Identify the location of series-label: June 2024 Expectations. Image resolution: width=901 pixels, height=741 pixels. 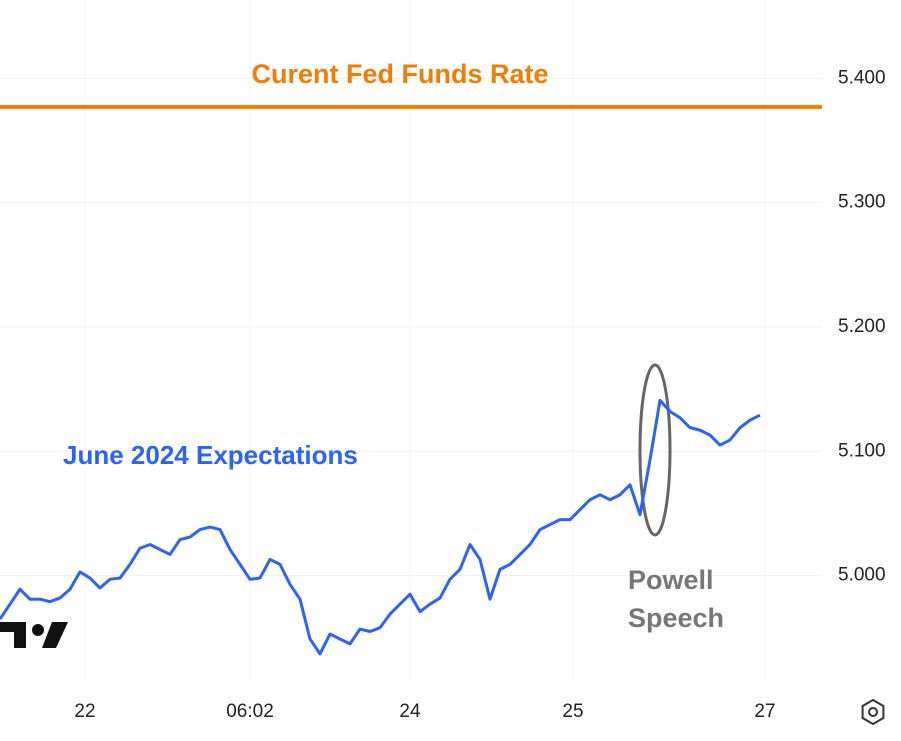
(210, 455).